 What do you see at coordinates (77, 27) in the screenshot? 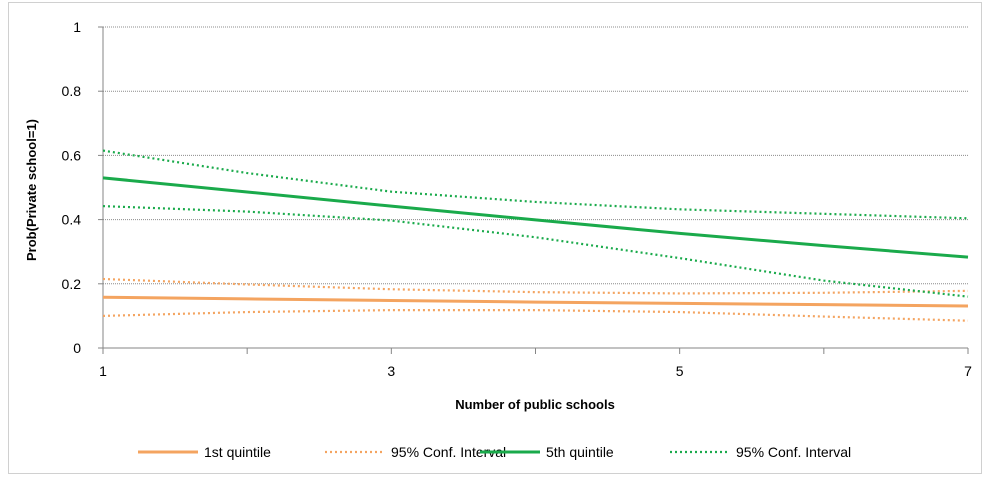
I see `y-tick-label: 1` at bounding box center [77, 27].